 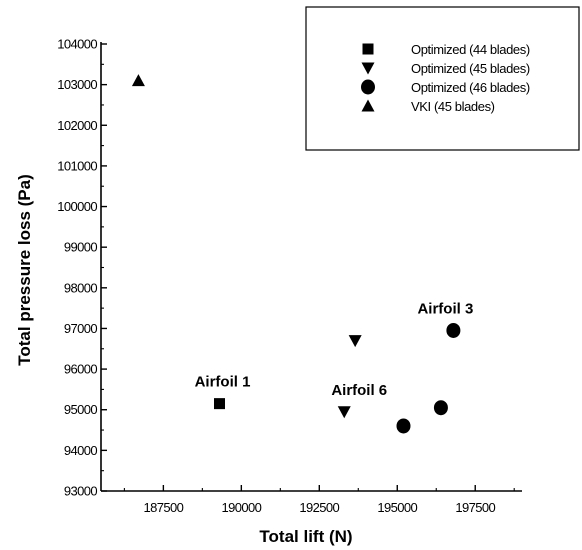 What do you see at coordinates (368, 49) in the screenshot?
I see `legend-marker-square` at bounding box center [368, 49].